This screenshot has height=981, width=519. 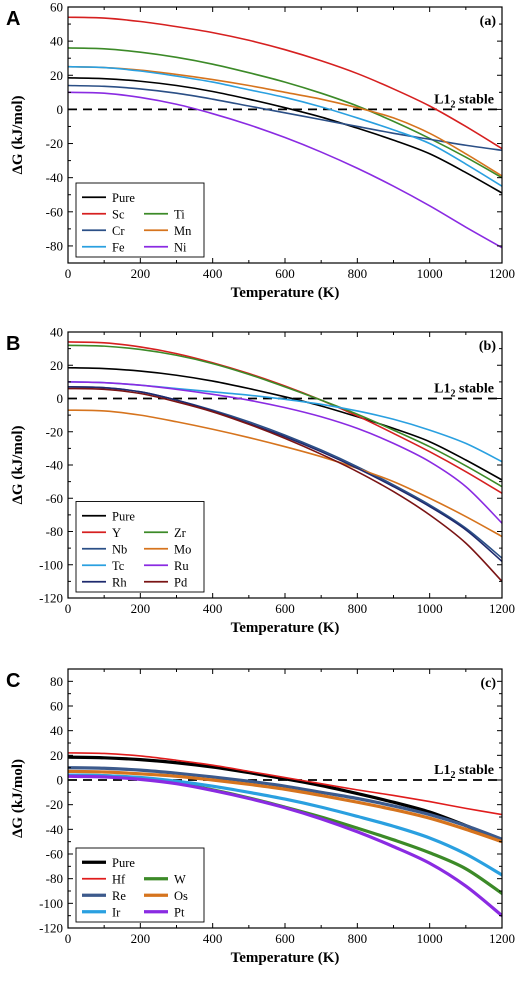 What do you see at coordinates (168, 231) in the screenshot?
I see `legend-item-mn: Mn` at bounding box center [168, 231].